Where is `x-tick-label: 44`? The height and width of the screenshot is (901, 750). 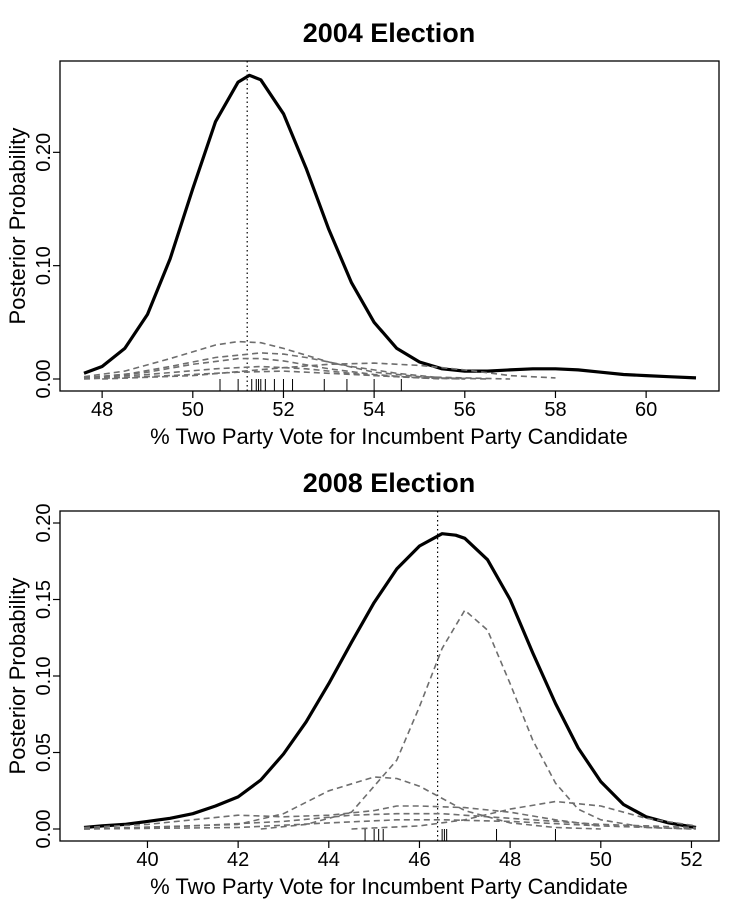 x-tick-label: 44 is located at coordinates (329, 860).